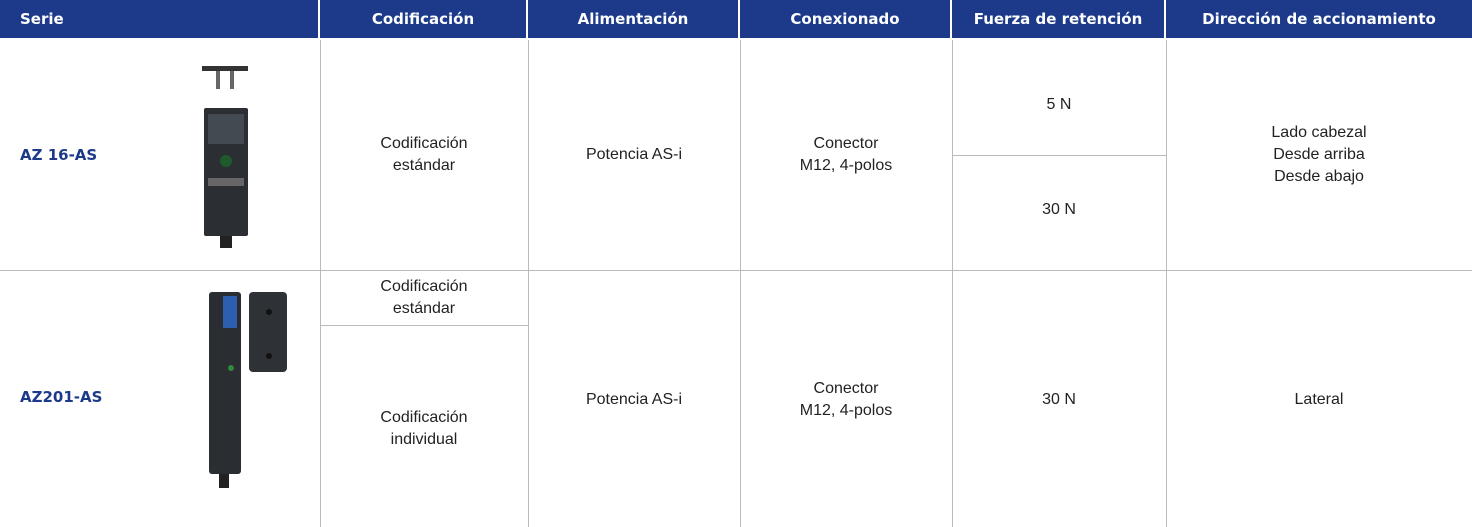  What do you see at coordinates (423, 19) in the screenshot?
I see `header-cell: Codificación` at bounding box center [423, 19].